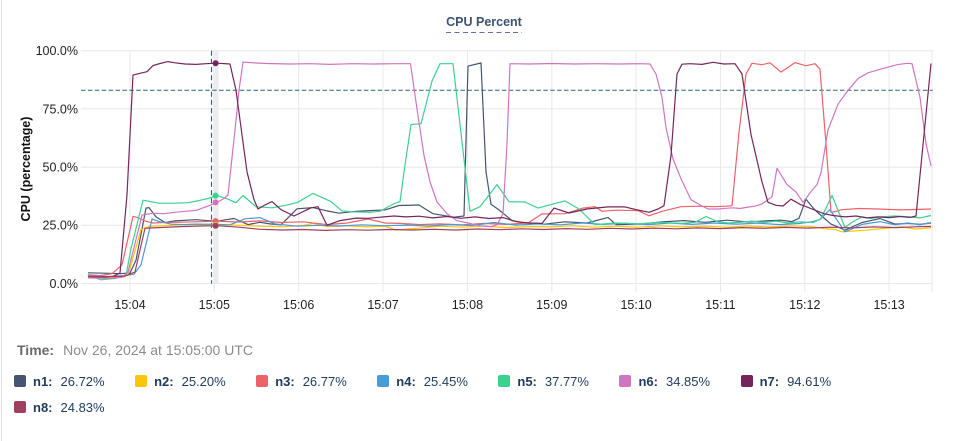 Image resolution: width=968 pixels, height=441 pixels. What do you see at coordinates (720, 305) in the screenshot?
I see `svg-text: 15:11` at bounding box center [720, 305].